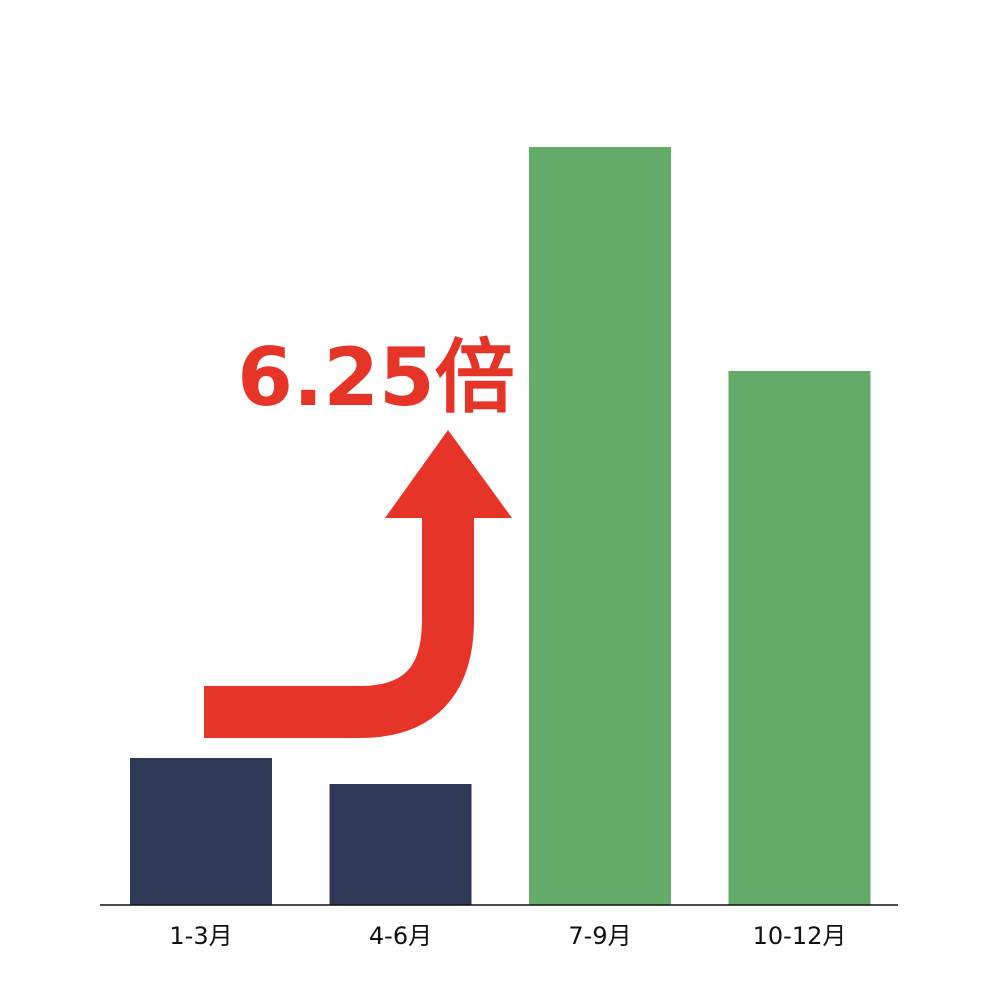 The image size is (1000, 1000). I want to click on x-axis-ticks: 1-3月 4-6月 7-9月 10-12月, so click(507, 936).